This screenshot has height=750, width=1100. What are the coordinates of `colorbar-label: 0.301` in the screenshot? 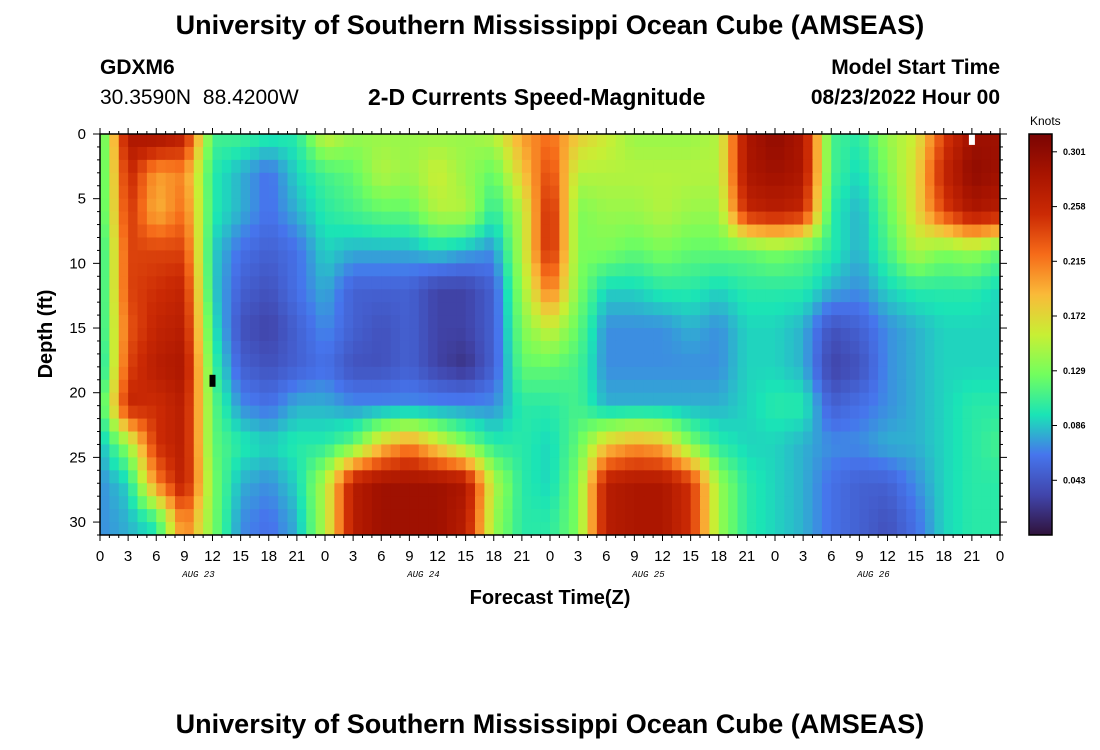 It's located at (1074, 152).